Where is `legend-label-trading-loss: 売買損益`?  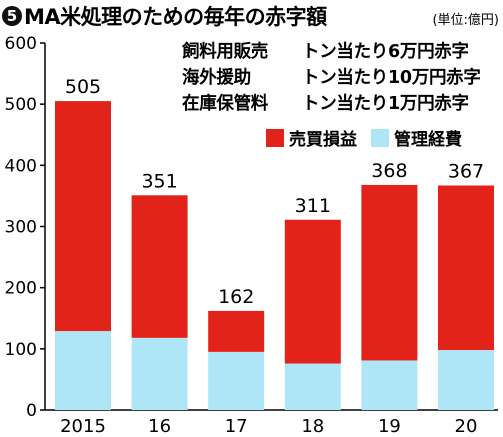 legend-label-trading-loss: 売買損益 is located at coordinates (323, 140).